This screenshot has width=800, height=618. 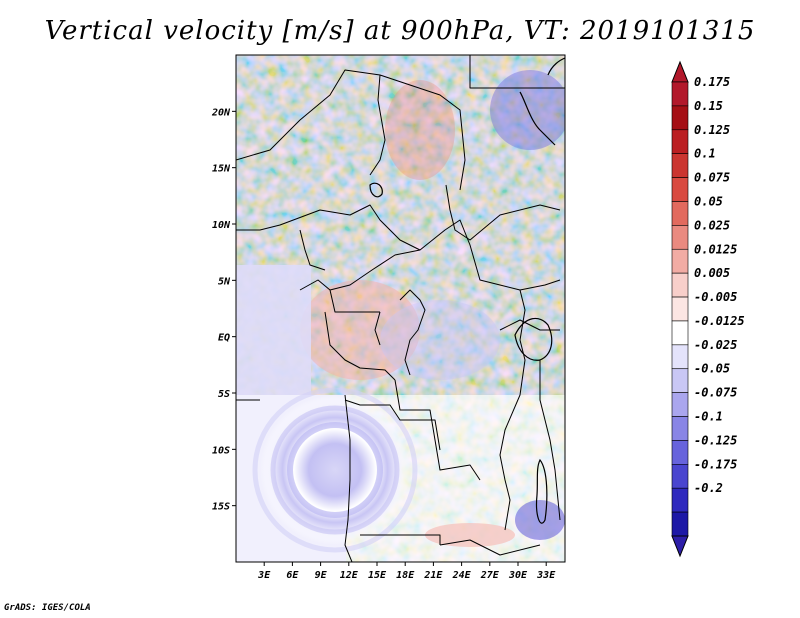 I want to click on colorbar-label: -0.2, so click(x=708, y=488).